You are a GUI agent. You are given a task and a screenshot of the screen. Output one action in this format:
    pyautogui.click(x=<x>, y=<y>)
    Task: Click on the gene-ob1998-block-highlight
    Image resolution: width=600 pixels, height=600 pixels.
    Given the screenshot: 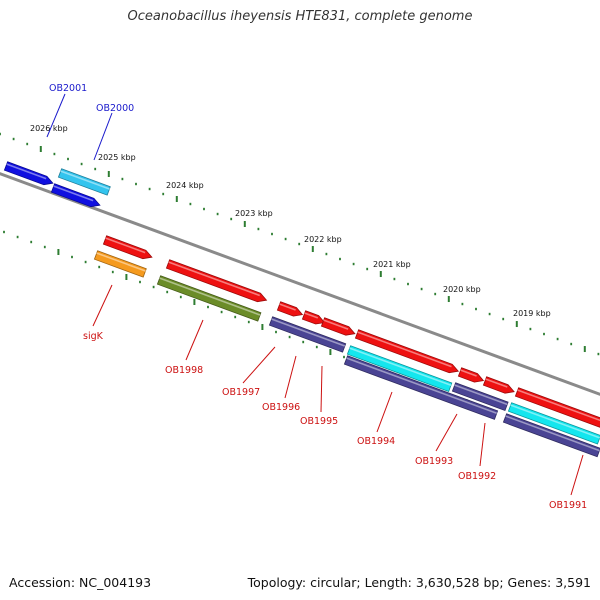 What is the action you would take?
    pyautogui.click(x=210, y=296)
    